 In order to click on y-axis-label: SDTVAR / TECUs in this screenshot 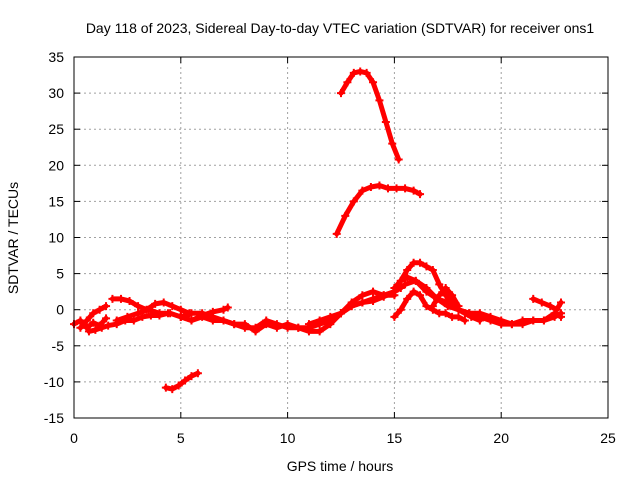, I will do `click(13, 238)`.